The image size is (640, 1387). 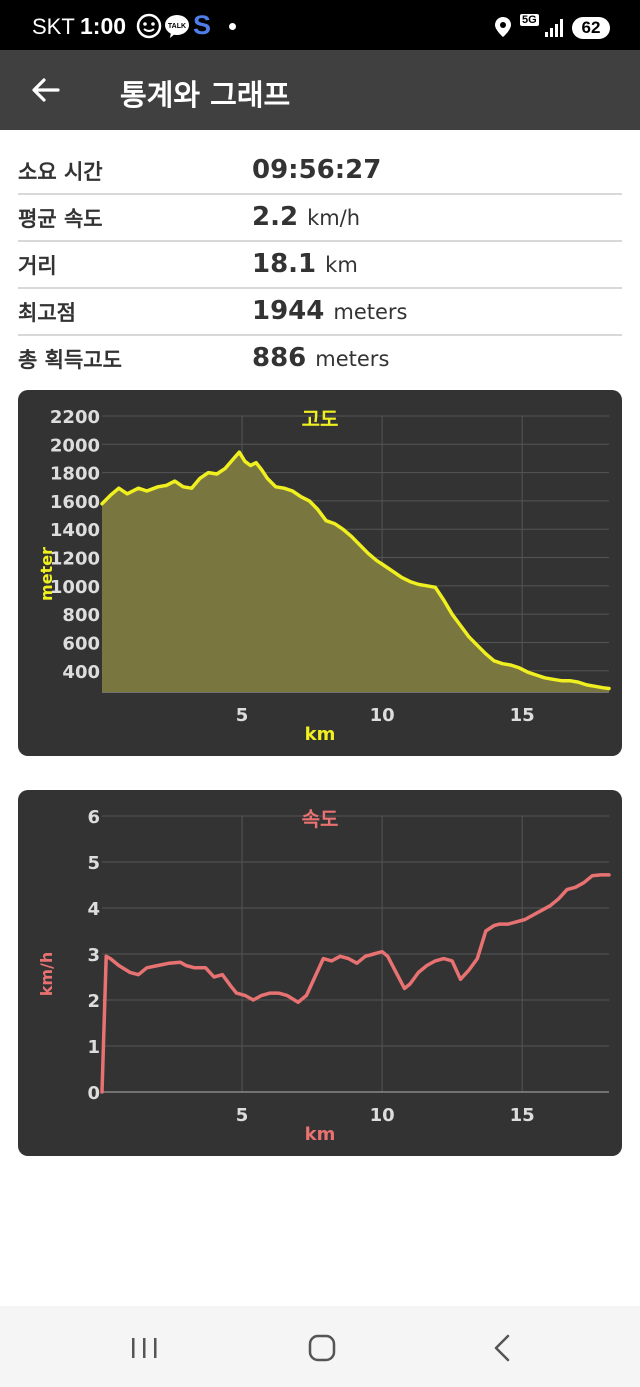 What do you see at coordinates (288, 311) in the screenshot?
I see `stat-number: 1944` at bounding box center [288, 311].